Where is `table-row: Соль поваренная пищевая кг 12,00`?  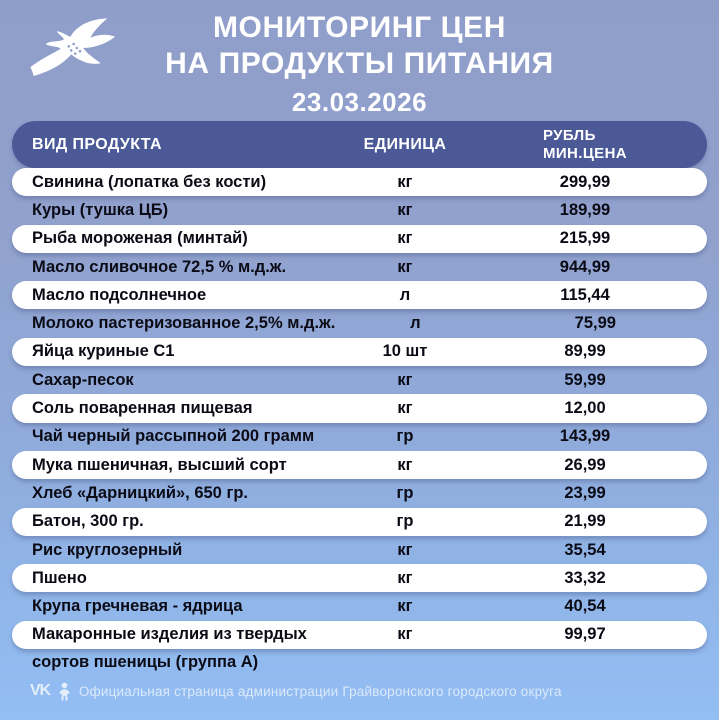
table-row: Соль поваренная пищевая кг 12,00 is located at coordinates (359, 408).